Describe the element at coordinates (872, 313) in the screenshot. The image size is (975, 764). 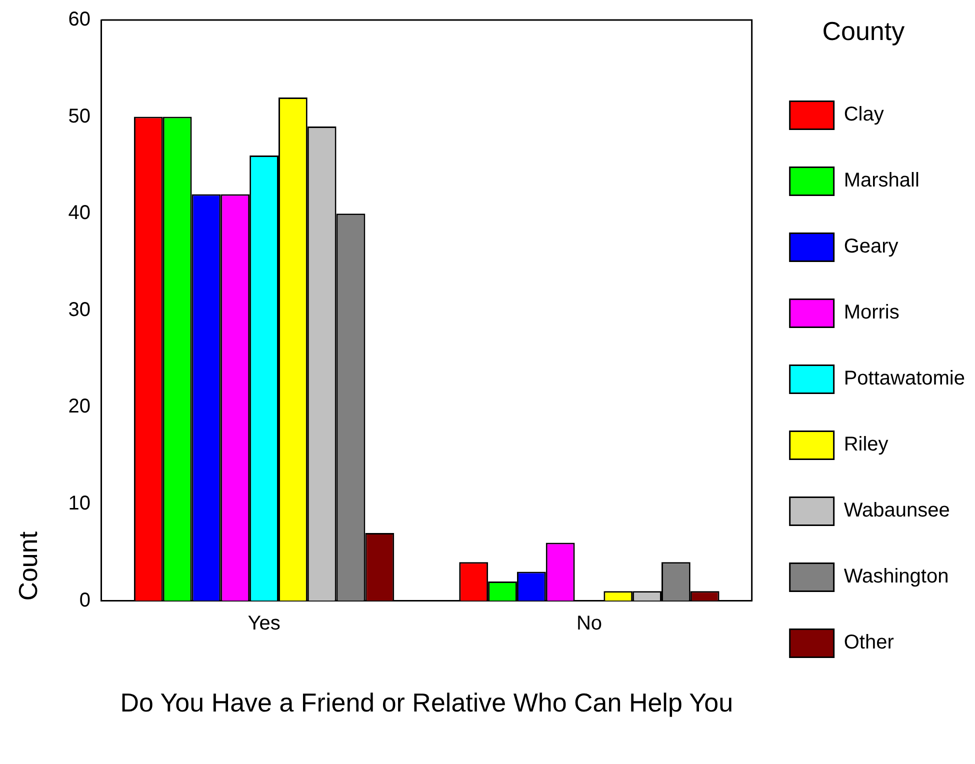
I see `legend-label: Morris` at that location.